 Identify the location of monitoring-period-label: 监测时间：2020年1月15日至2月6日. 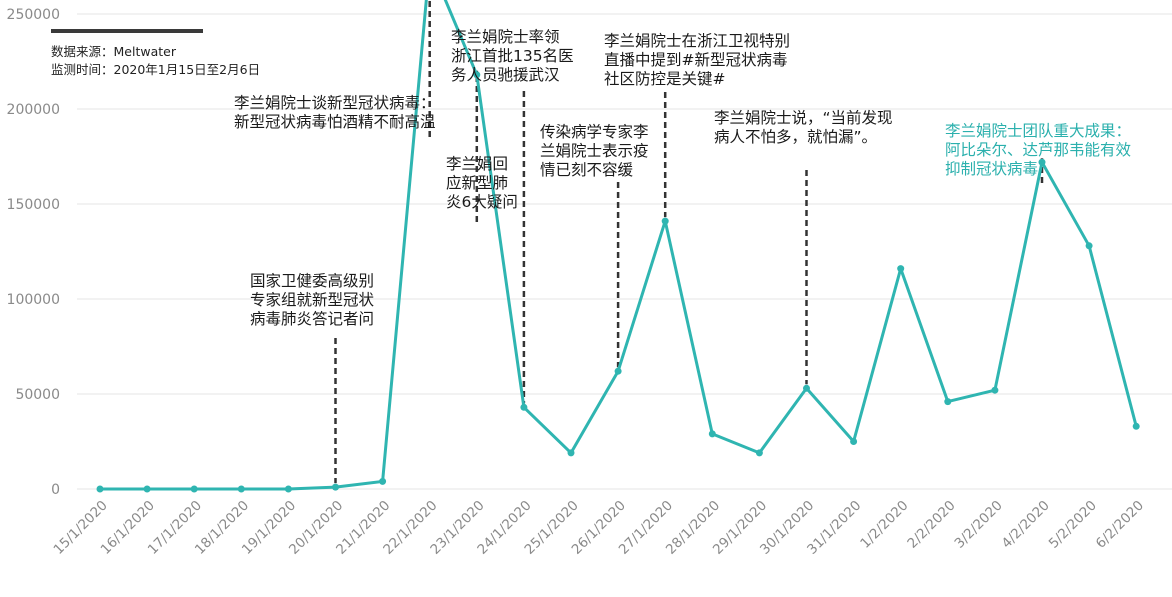
(156, 69).